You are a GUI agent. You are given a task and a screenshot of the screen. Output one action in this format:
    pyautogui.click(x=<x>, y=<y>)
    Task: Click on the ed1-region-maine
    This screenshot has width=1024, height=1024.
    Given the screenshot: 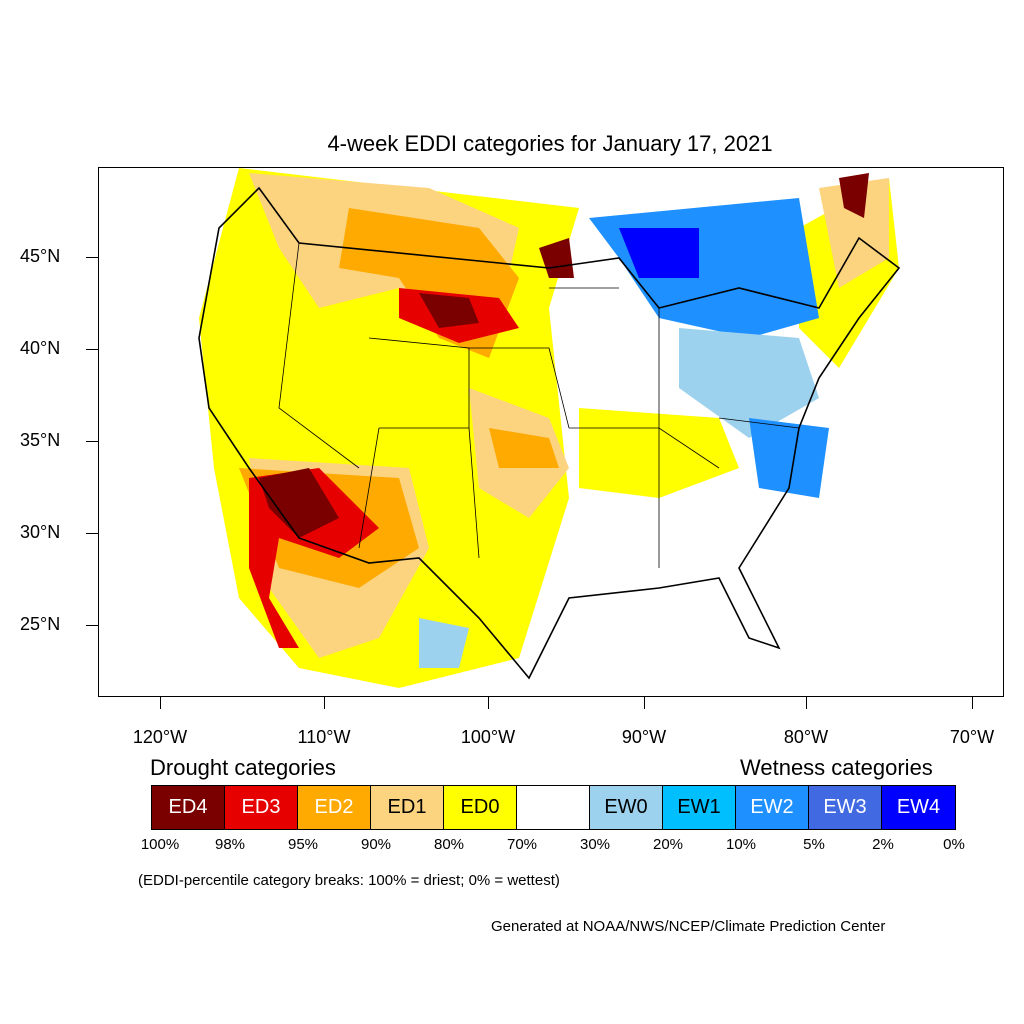 What is the action you would take?
    pyautogui.click(x=854, y=233)
    